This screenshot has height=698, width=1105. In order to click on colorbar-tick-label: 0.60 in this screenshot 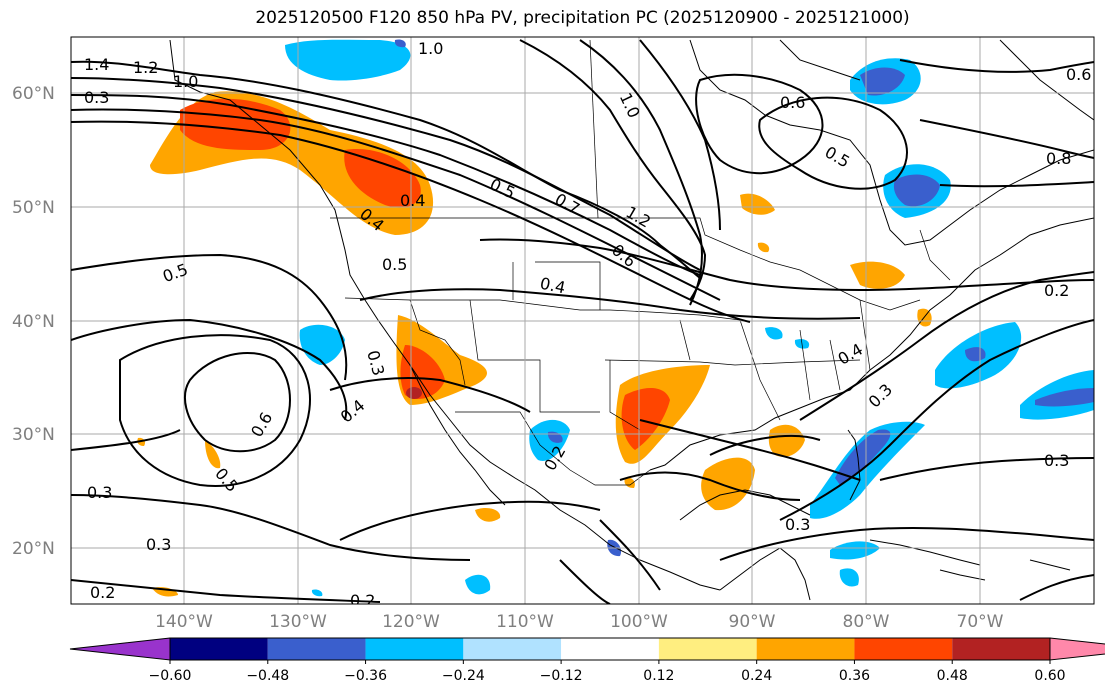, I will do `click(1049, 676)`.